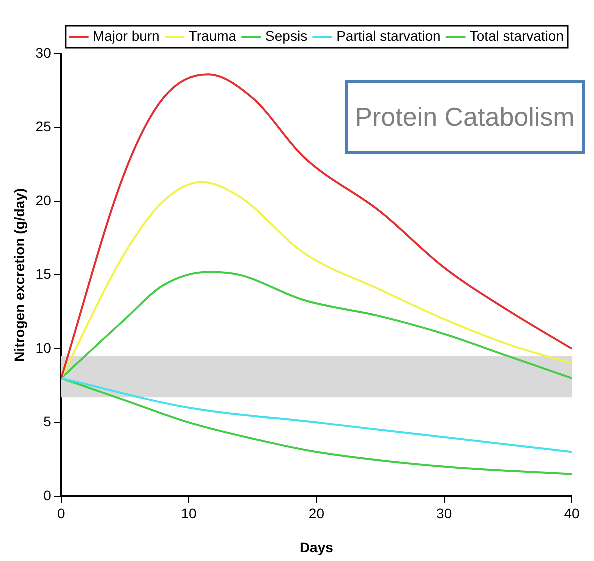 The image size is (594, 561). Describe the element at coordinates (44, 200) in the screenshot. I see `y-tick-label: 20` at that location.